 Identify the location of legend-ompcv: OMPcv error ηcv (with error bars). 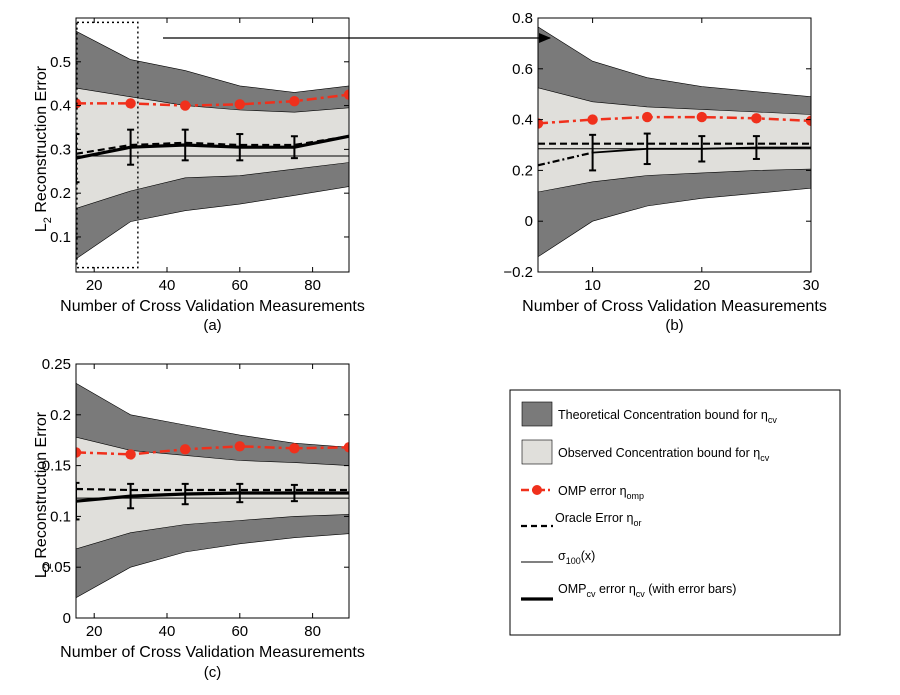
(647, 590).